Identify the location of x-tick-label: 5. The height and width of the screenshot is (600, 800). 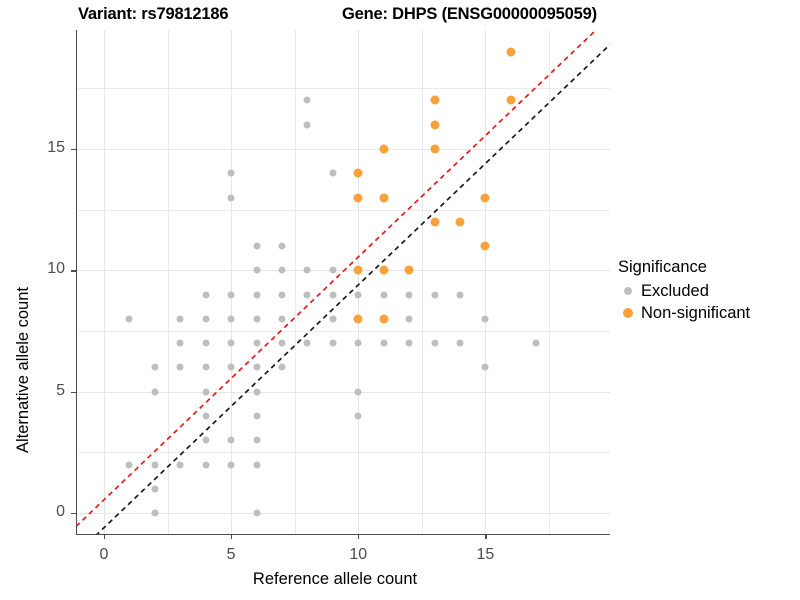
(231, 554).